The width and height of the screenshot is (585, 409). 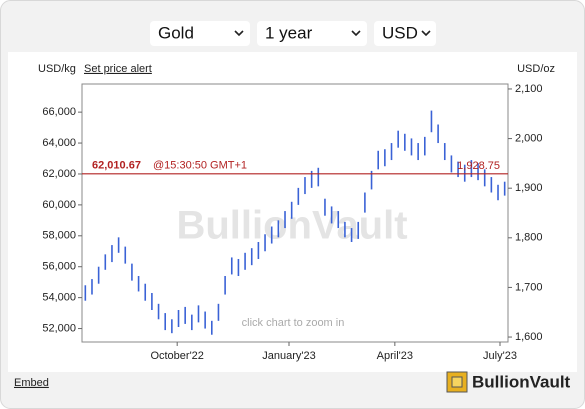 I want to click on logo: BullionVault, so click(x=508, y=382).